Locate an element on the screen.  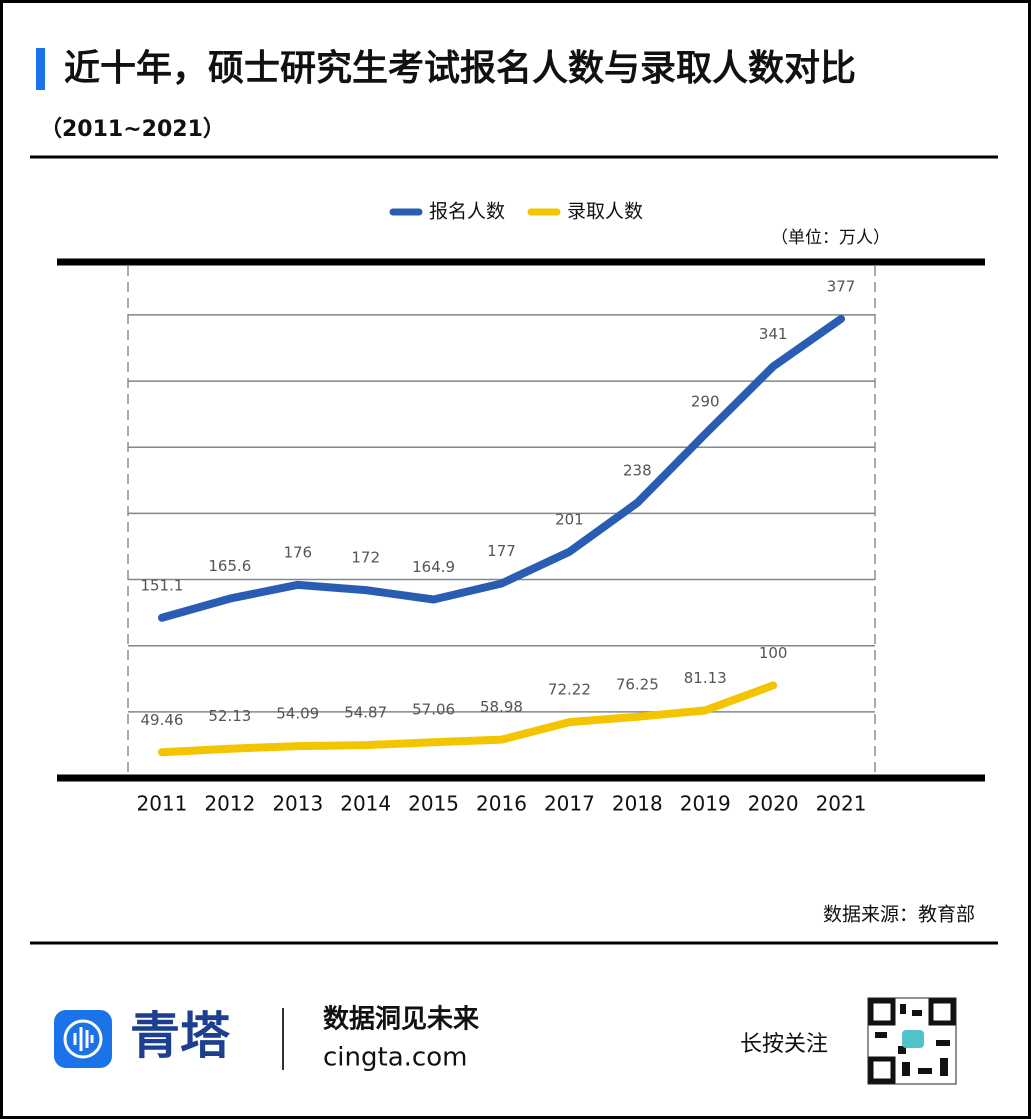
slogan: 数据洞见未来 is located at coordinates (401, 1020).